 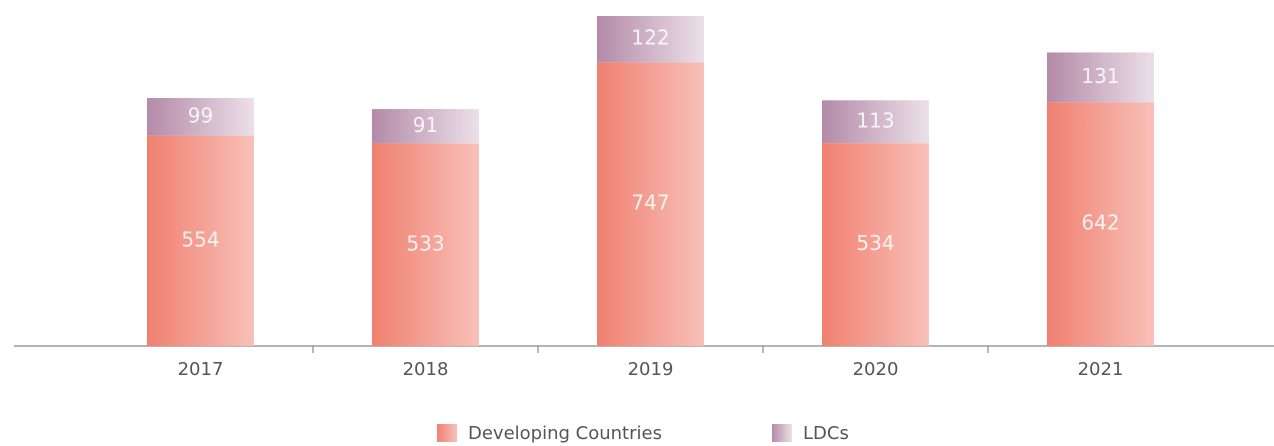 What do you see at coordinates (826, 433) in the screenshot?
I see `legend-label: LDCs` at bounding box center [826, 433].